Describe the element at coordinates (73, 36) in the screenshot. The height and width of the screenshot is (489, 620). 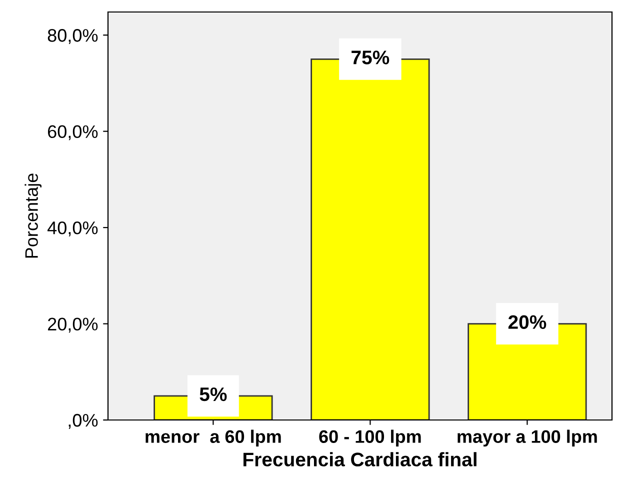
I see `y-tick-label: 80,0%` at that location.